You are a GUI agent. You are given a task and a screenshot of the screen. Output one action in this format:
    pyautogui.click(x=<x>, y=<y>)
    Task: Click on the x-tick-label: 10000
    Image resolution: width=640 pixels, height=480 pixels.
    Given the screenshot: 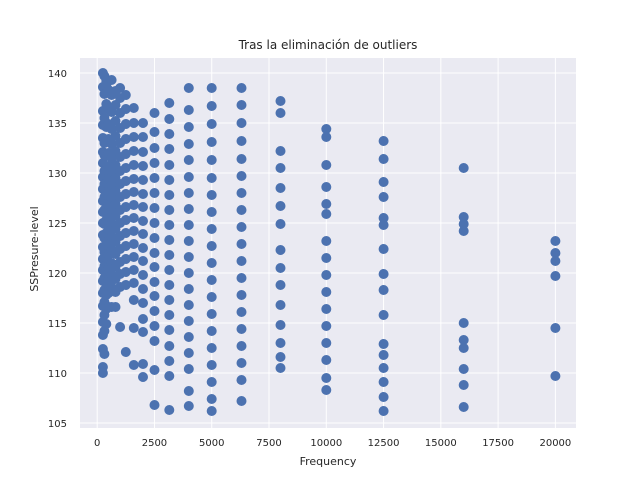 What is the action you would take?
    pyautogui.click(x=326, y=443)
    